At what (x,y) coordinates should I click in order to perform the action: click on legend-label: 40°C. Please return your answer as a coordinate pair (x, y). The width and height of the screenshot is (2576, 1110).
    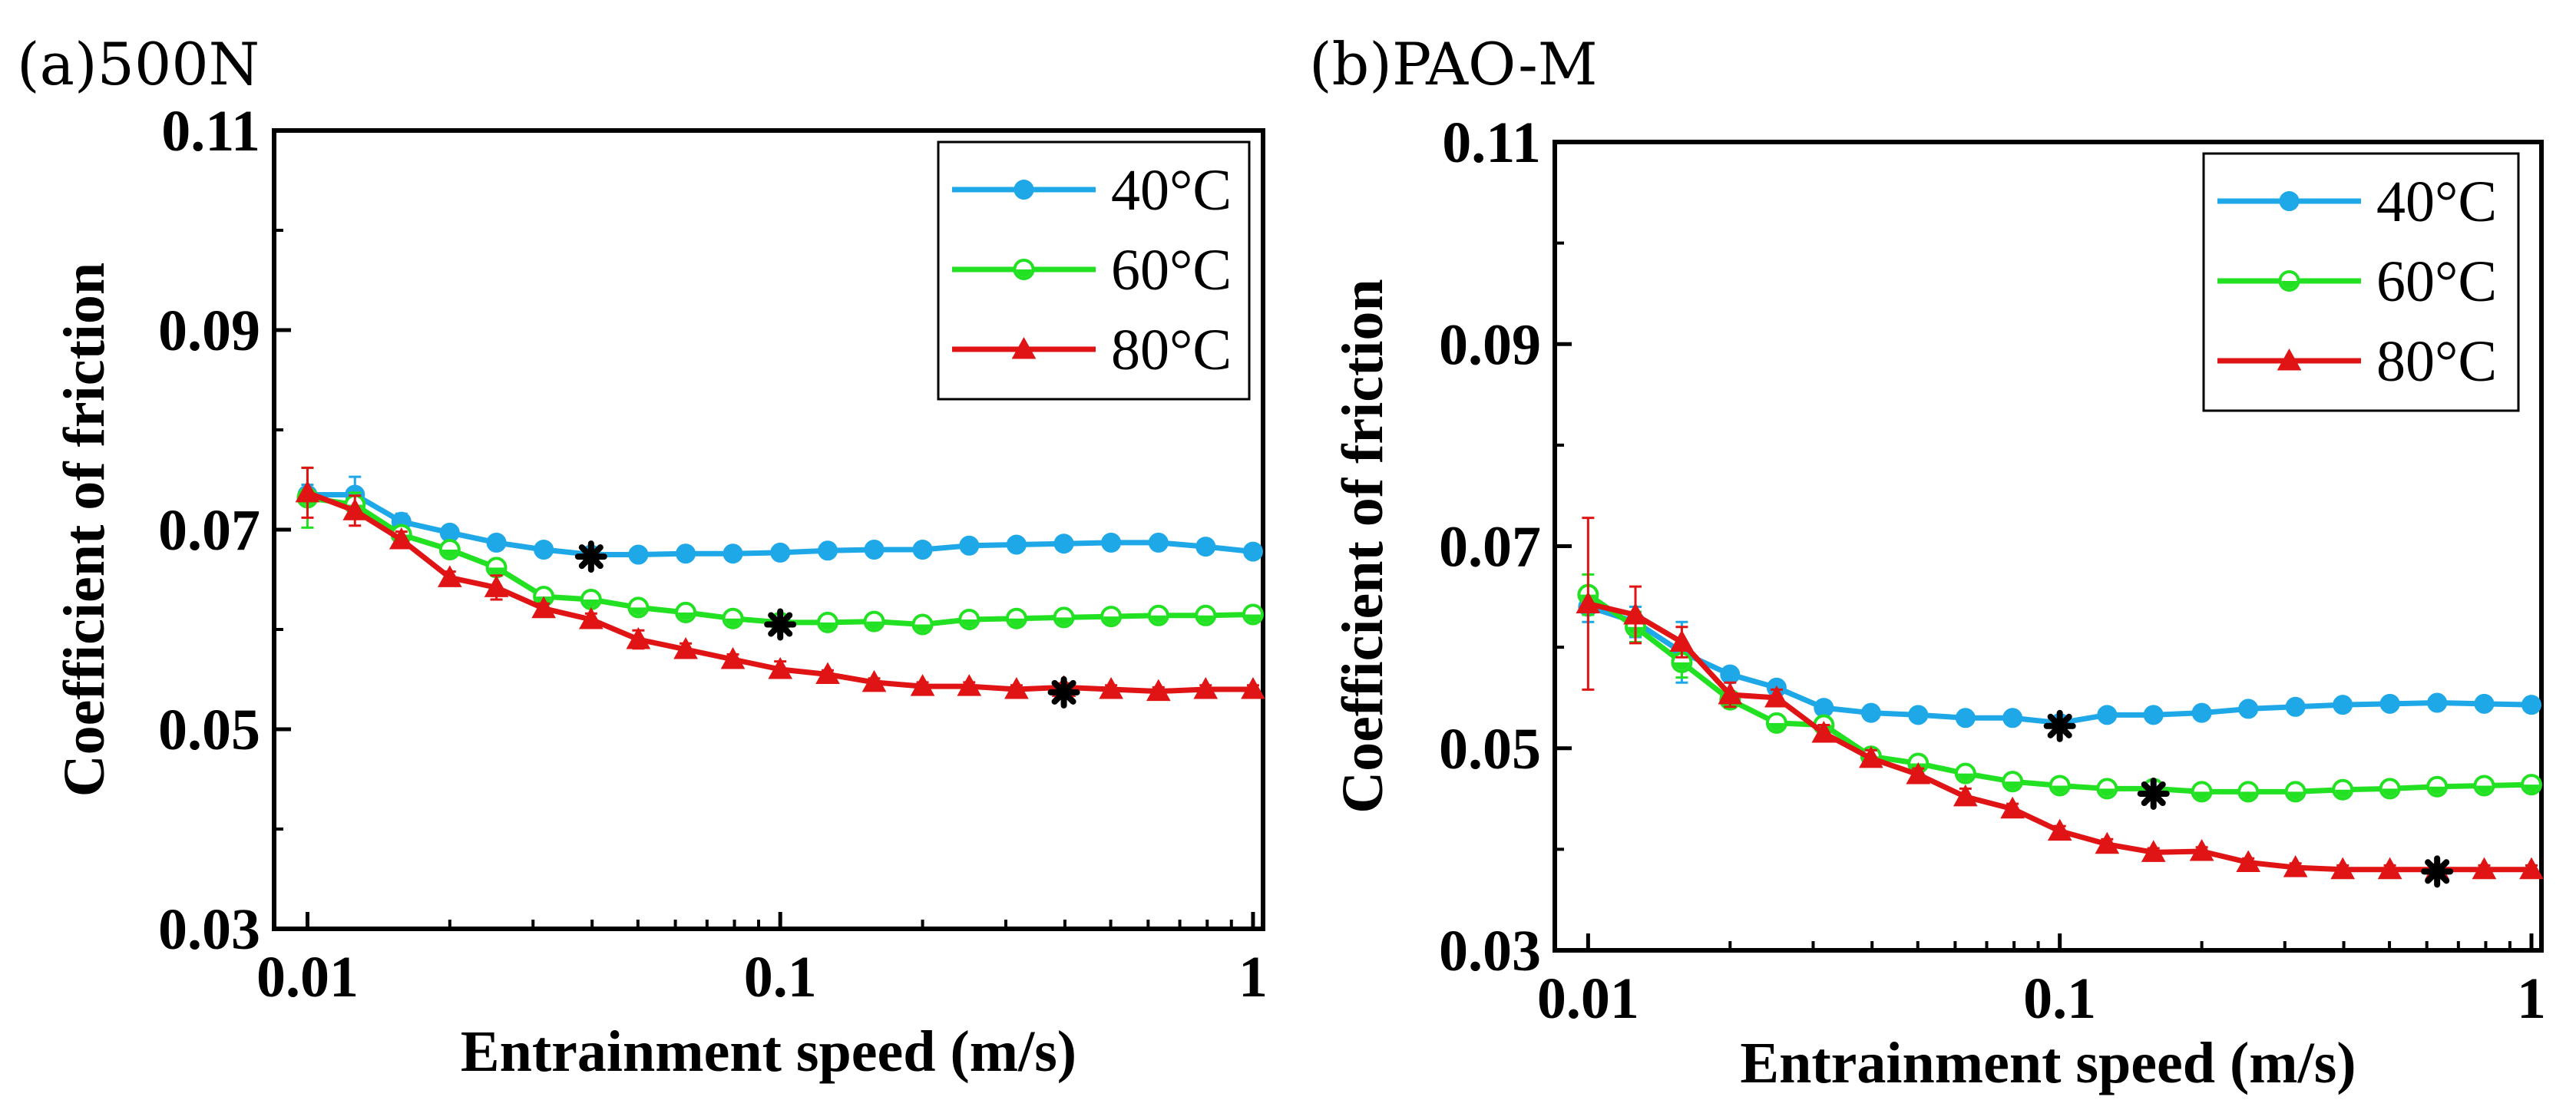
    Looking at the image, I should click on (2436, 202).